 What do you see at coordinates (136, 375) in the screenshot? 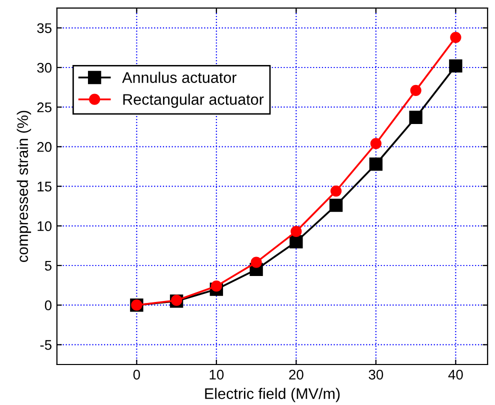
I see `x-tick-label: 0` at bounding box center [136, 375].